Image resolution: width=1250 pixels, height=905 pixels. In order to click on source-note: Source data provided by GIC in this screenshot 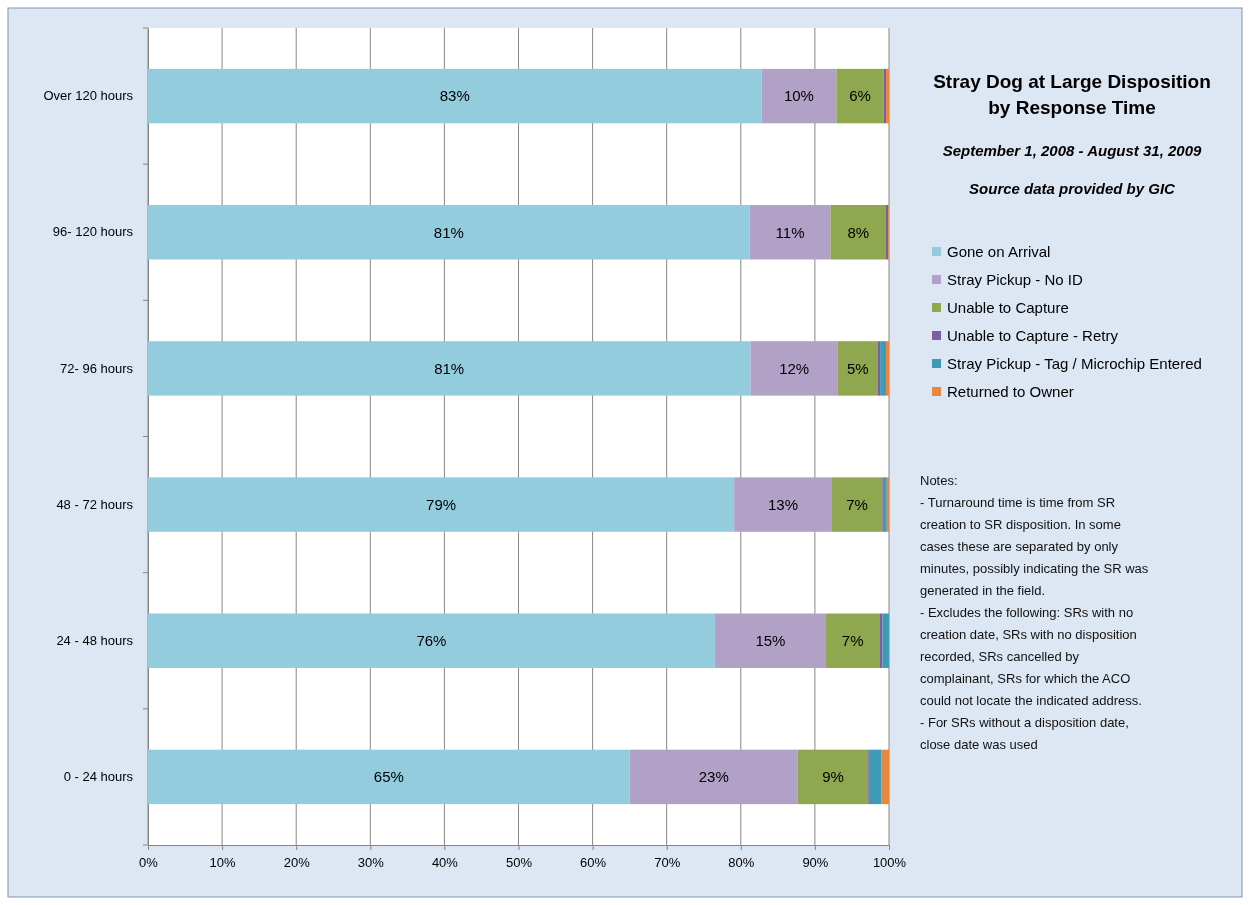, I will do `click(1073, 188)`.